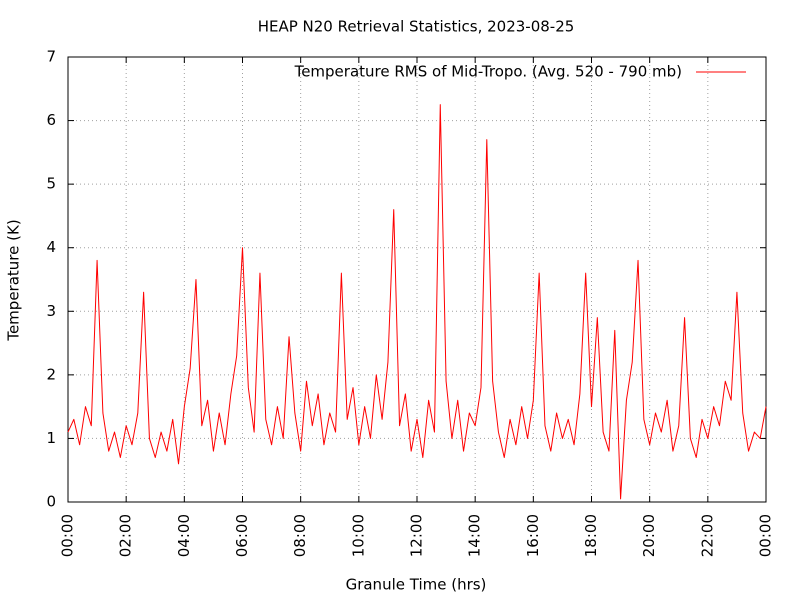 The width and height of the screenshot is (800, 600). I want to click on x-tick-label: 12:00, so click(417, 535).